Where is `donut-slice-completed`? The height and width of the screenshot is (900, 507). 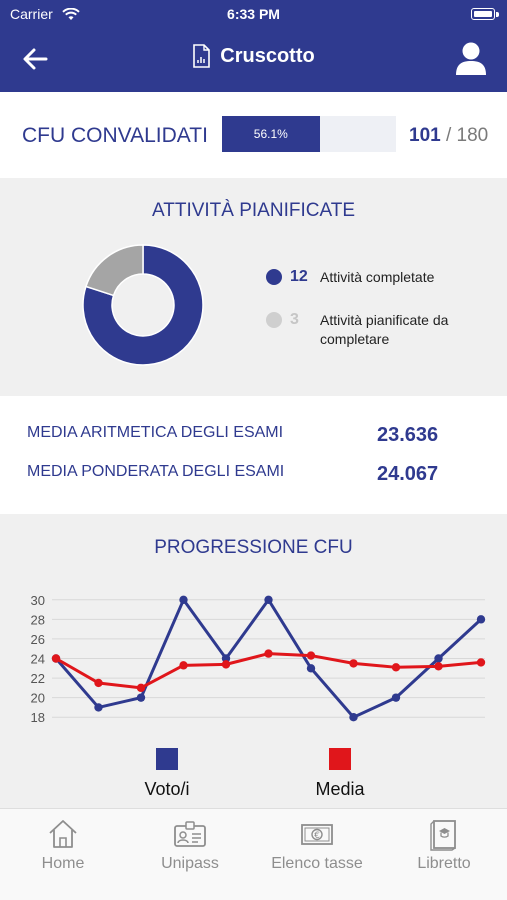 donut-slice-completed is located at coordinates (143, 305).